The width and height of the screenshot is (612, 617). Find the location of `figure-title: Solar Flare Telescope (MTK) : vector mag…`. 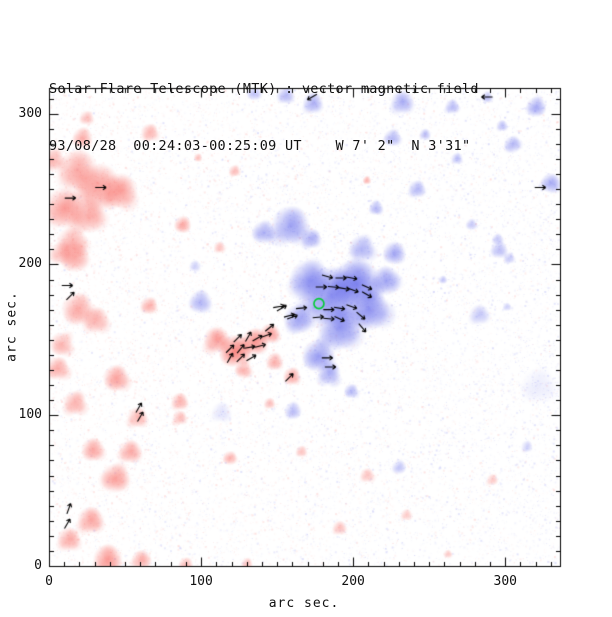

figure-title: Solar Flare Telescope (MTK) : vector mag… is located at coordinates (264, 89).